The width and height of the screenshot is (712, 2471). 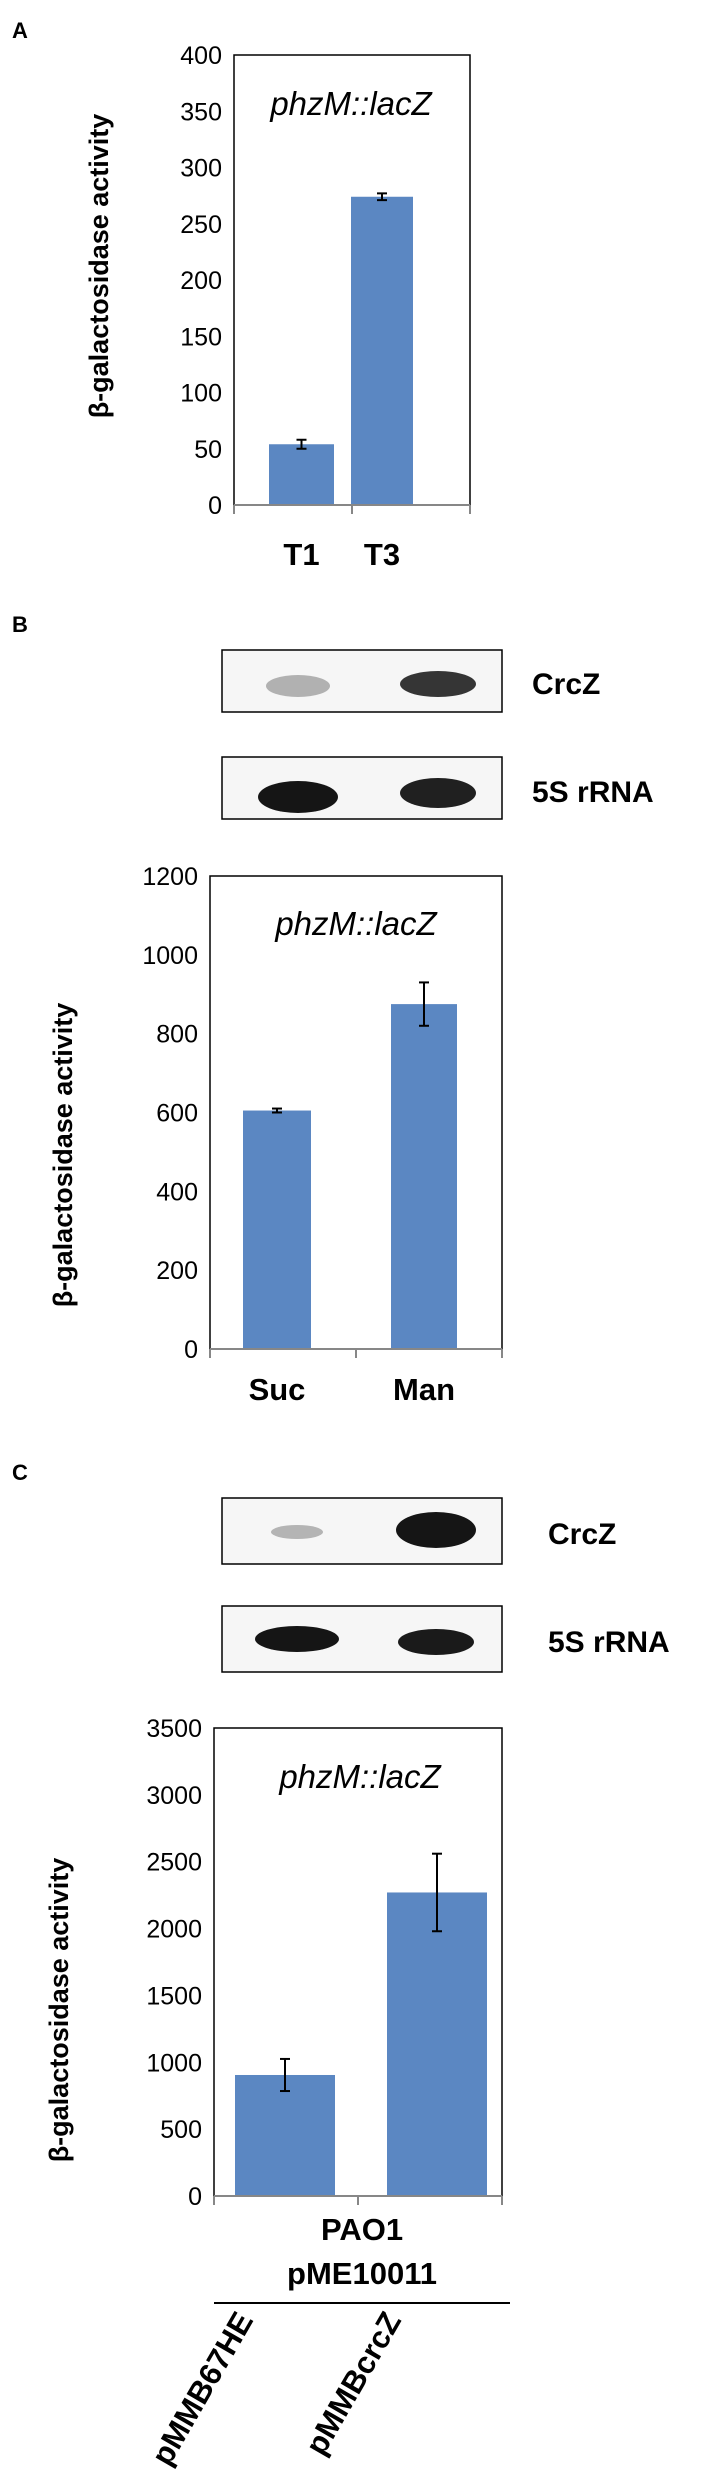 What do you see at coordinates (297, 1532) in the screenshot?
I see `blot-band-pmmb67he` at bounding box center [297, 1532].